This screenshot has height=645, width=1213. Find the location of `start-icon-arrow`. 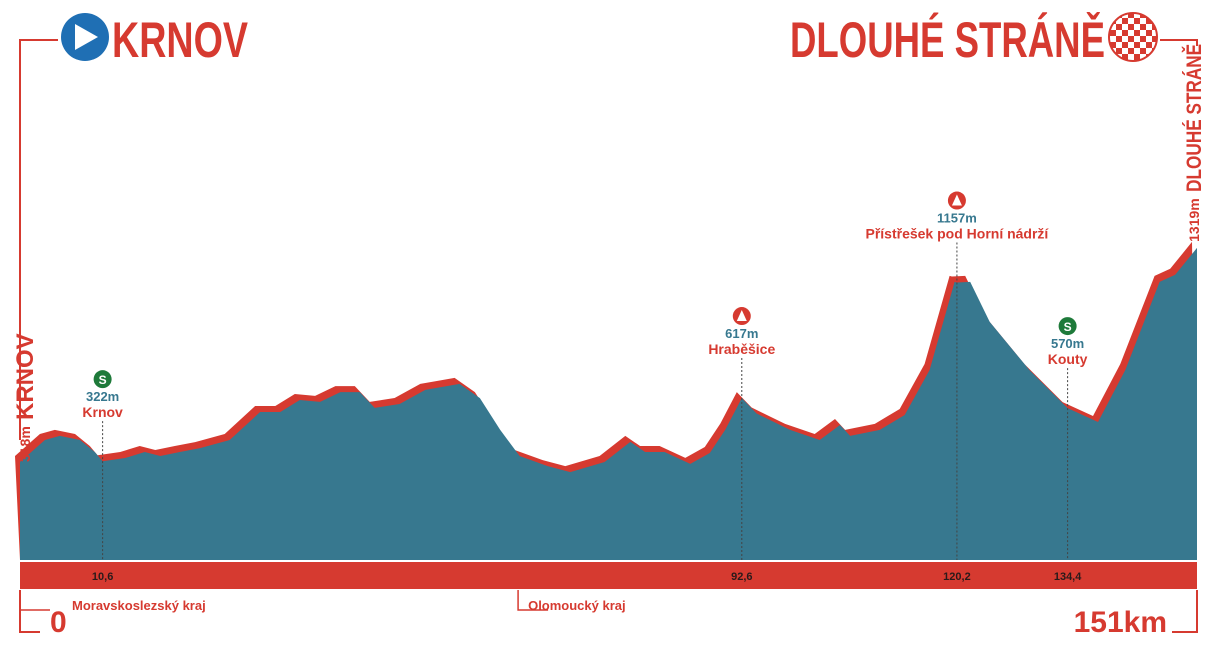

start-icon-arrow is located at coordinates (86, 37).